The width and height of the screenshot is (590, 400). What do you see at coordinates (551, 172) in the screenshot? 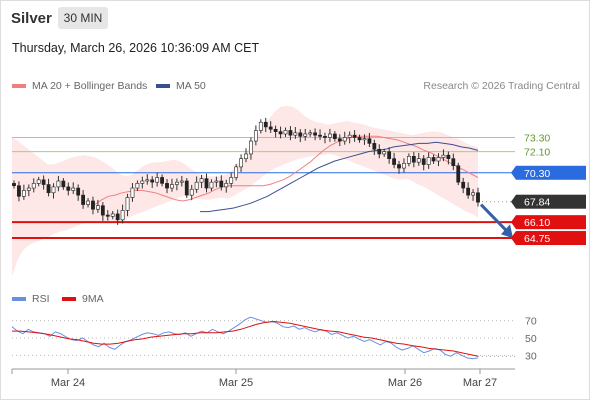
I see `level-label-box-70.30` at bounding box center [551, 172].